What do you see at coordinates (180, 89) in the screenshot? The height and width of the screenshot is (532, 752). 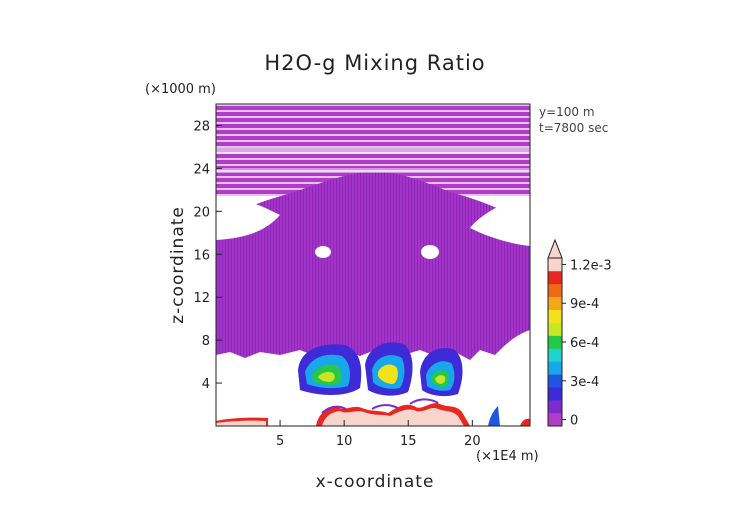 I see `y-unit-label: (×1000 m)` at bounding box center [180, 89].